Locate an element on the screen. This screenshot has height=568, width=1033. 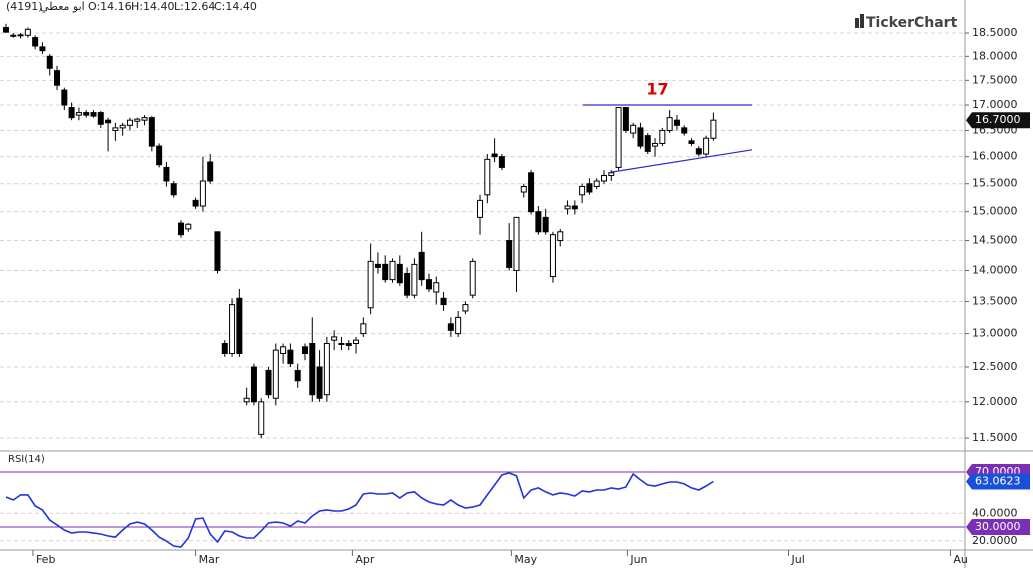
x-tick-label: Mar is located at coordinates (209, 559).